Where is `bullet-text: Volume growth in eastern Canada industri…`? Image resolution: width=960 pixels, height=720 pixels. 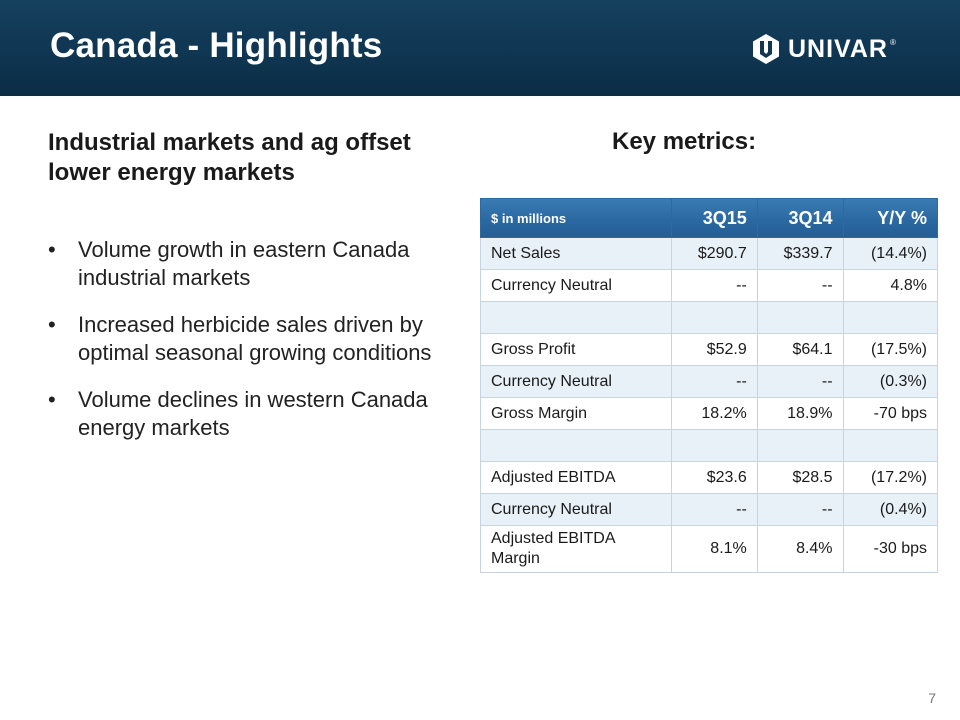
bullet-text: Volume growth in eastern Canada industri… is located at coordinates (244, 263).